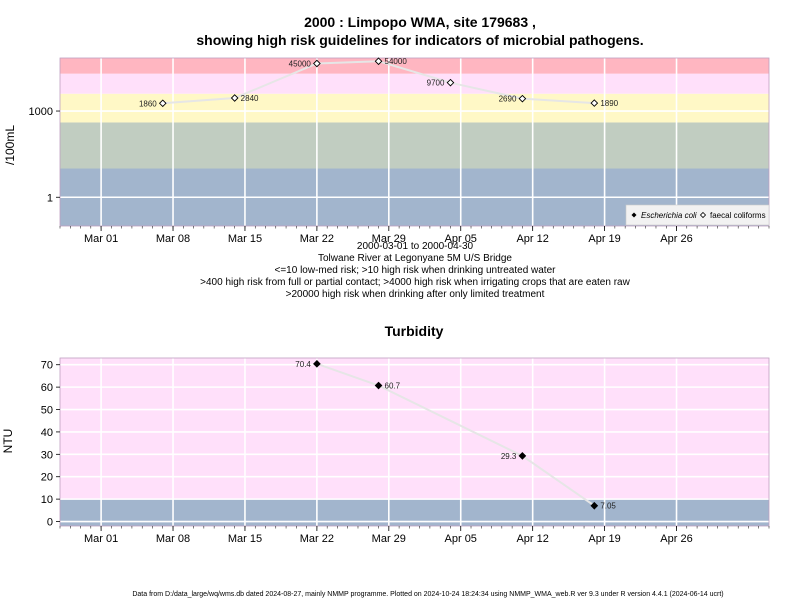  I want to click on legend-marker-open-diamond, so click(703, 215).